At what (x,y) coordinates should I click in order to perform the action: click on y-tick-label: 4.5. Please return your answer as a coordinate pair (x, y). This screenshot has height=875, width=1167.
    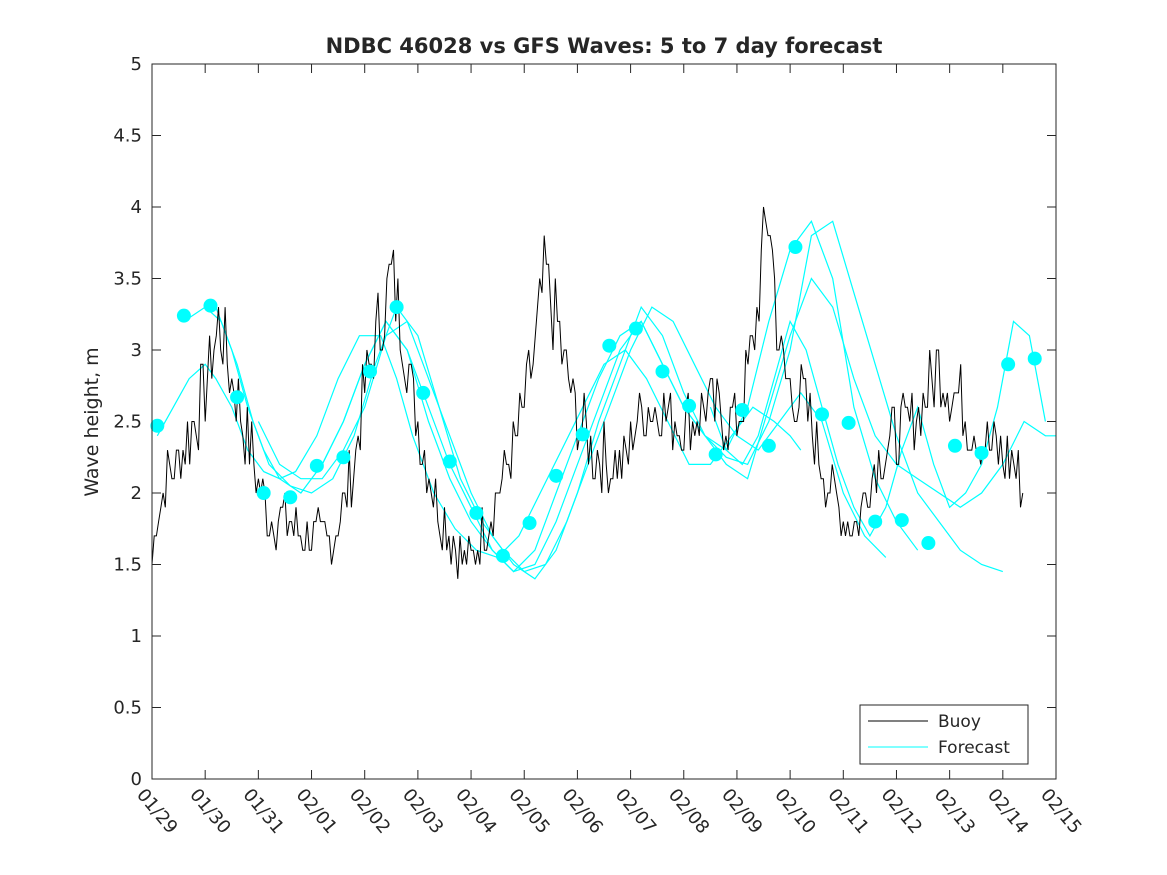
    Looking at the image, I should click on (127, 136).